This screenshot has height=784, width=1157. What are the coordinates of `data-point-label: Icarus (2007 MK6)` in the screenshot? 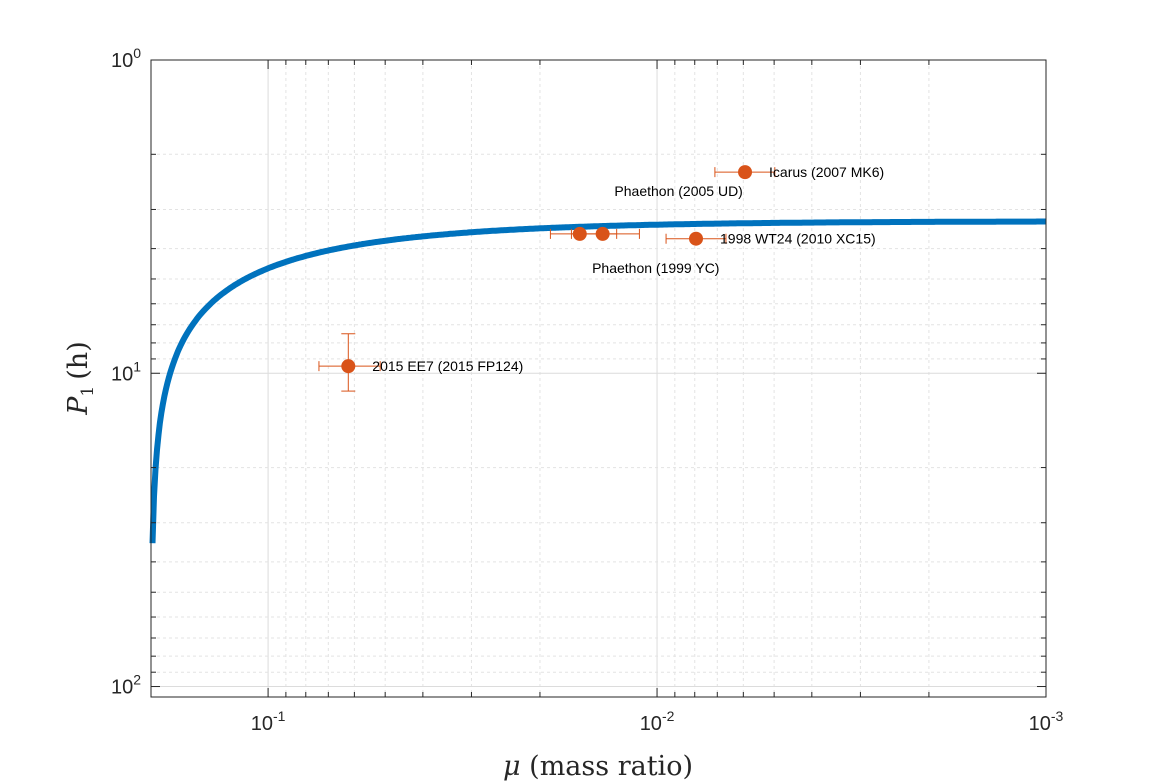 It's located at (826, 172).